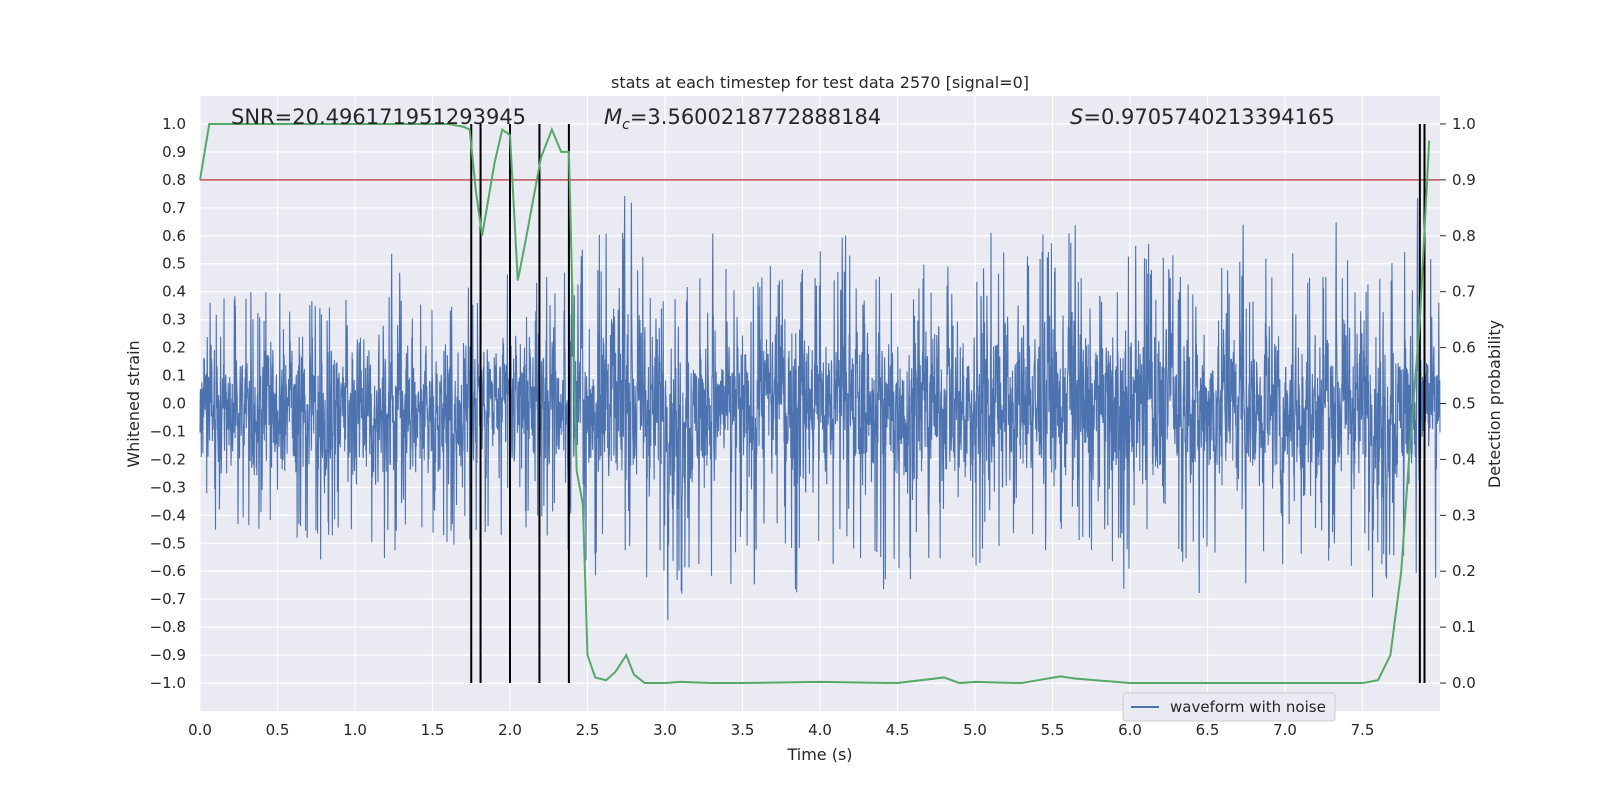 The height and width of the screenshot is (800, 1600). I want to click on legend-box, so click(1229, 707).